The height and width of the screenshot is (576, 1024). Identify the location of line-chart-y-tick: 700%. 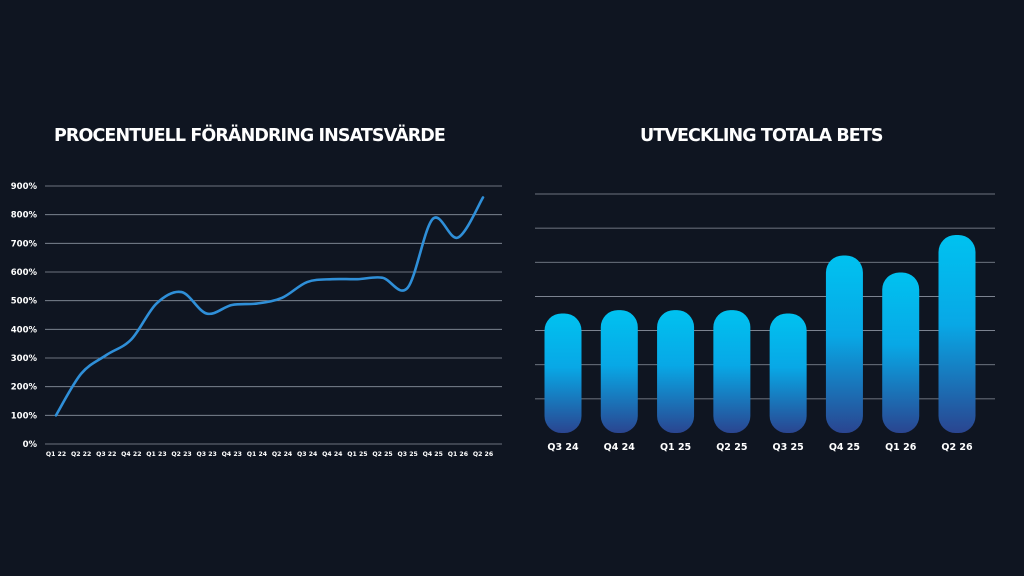
(24, 244).